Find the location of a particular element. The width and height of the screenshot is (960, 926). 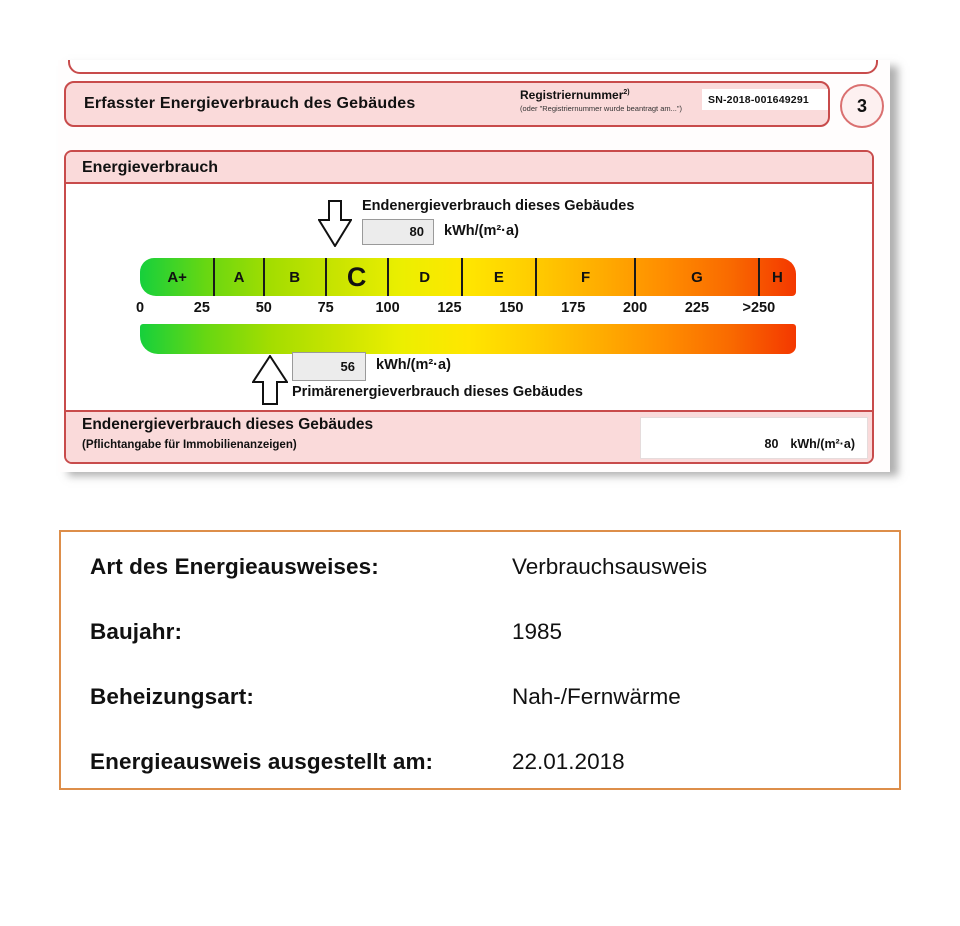

primary-energy-label: Primärenergieverbrauch dieses Gebäudes is located at coordinates (437, 392).